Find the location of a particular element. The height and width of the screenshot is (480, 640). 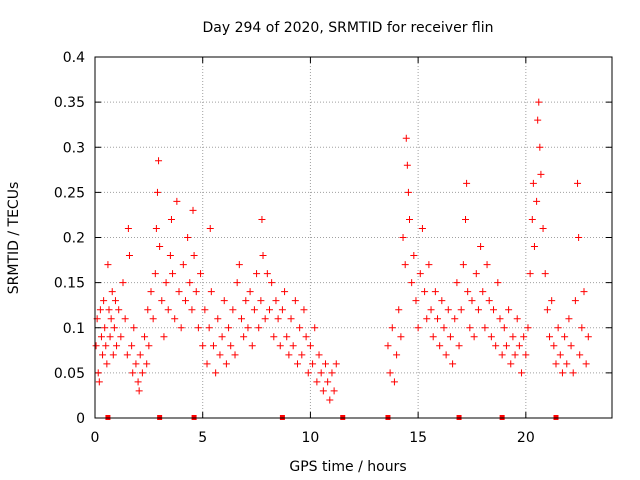

x-tick-label: 10 is located at coordinates (311, 438).